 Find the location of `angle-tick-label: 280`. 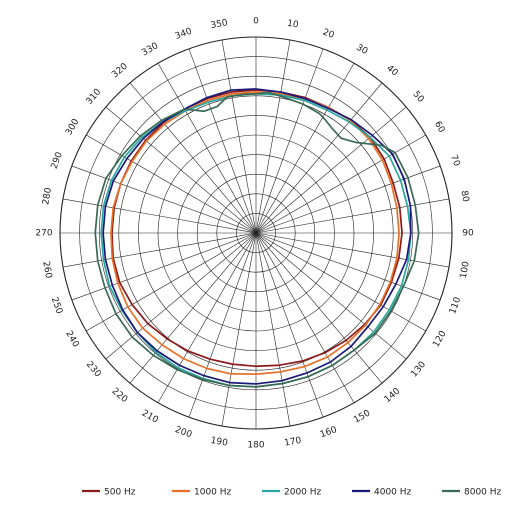

angle-tick-label: 280 is located at coordinates (47, 196).